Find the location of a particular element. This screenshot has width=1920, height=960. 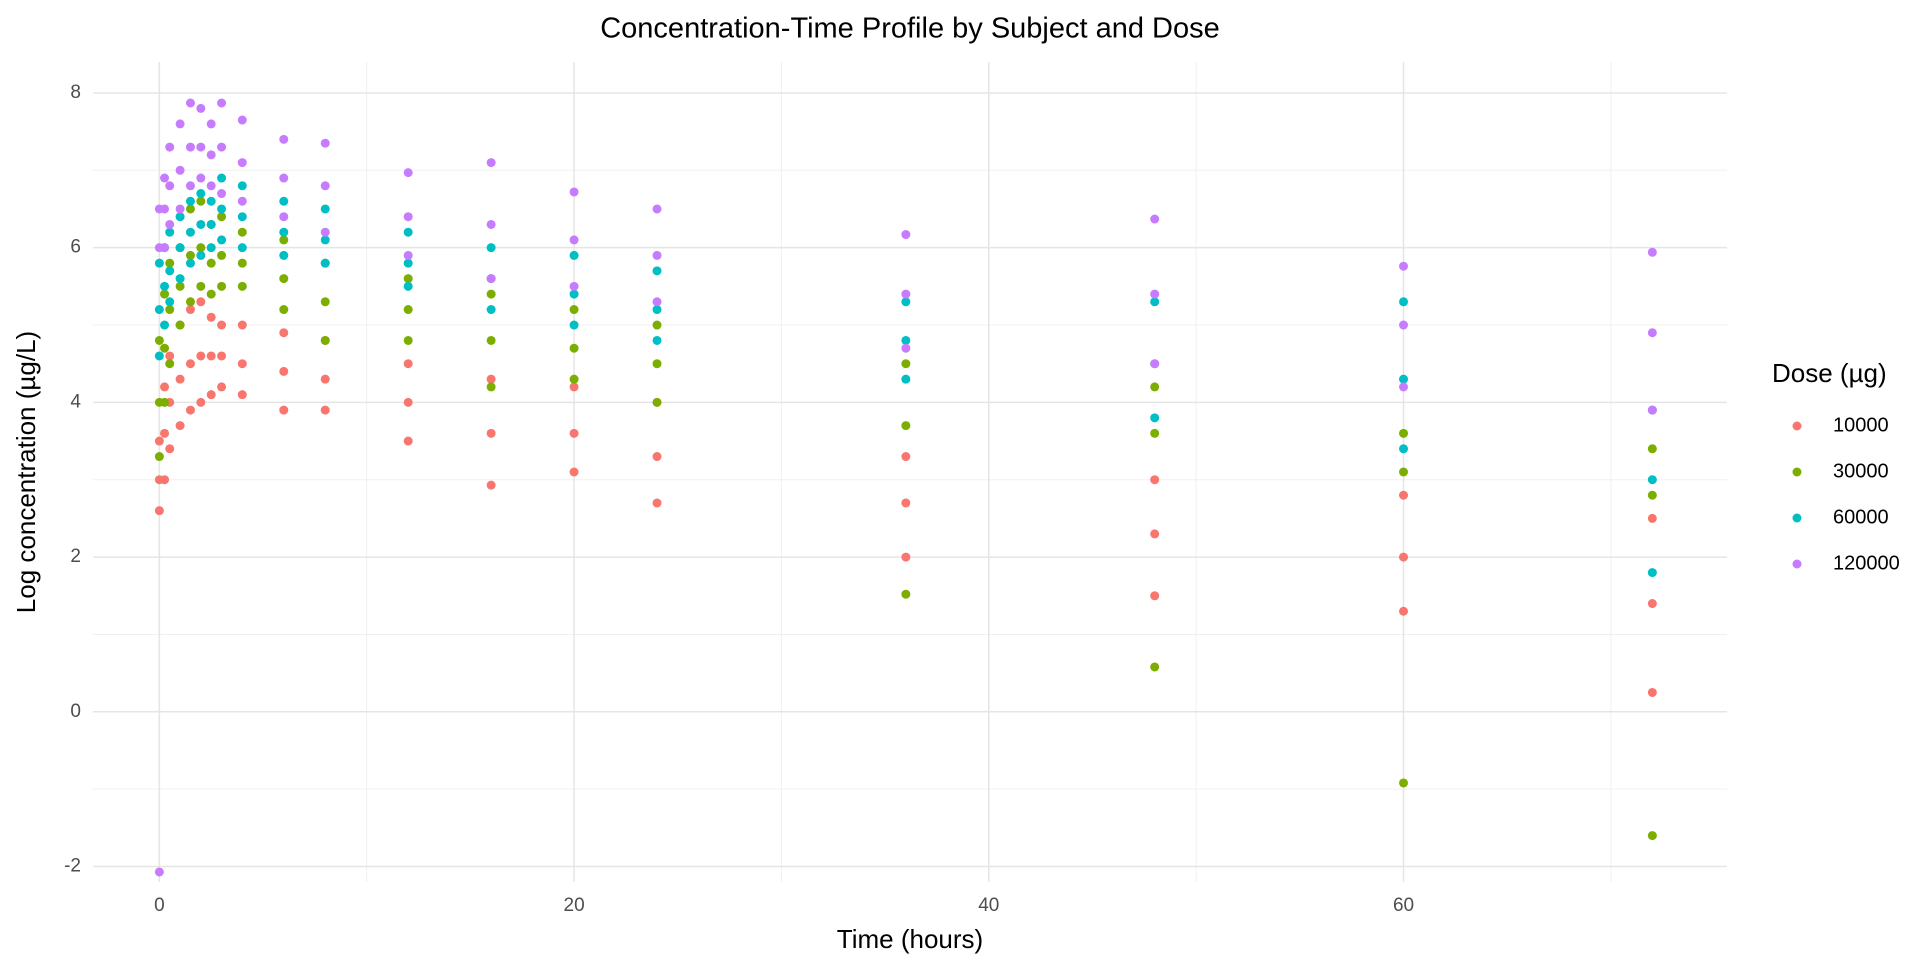

x-tick-label: 20 is located at coordinates (574, 905).